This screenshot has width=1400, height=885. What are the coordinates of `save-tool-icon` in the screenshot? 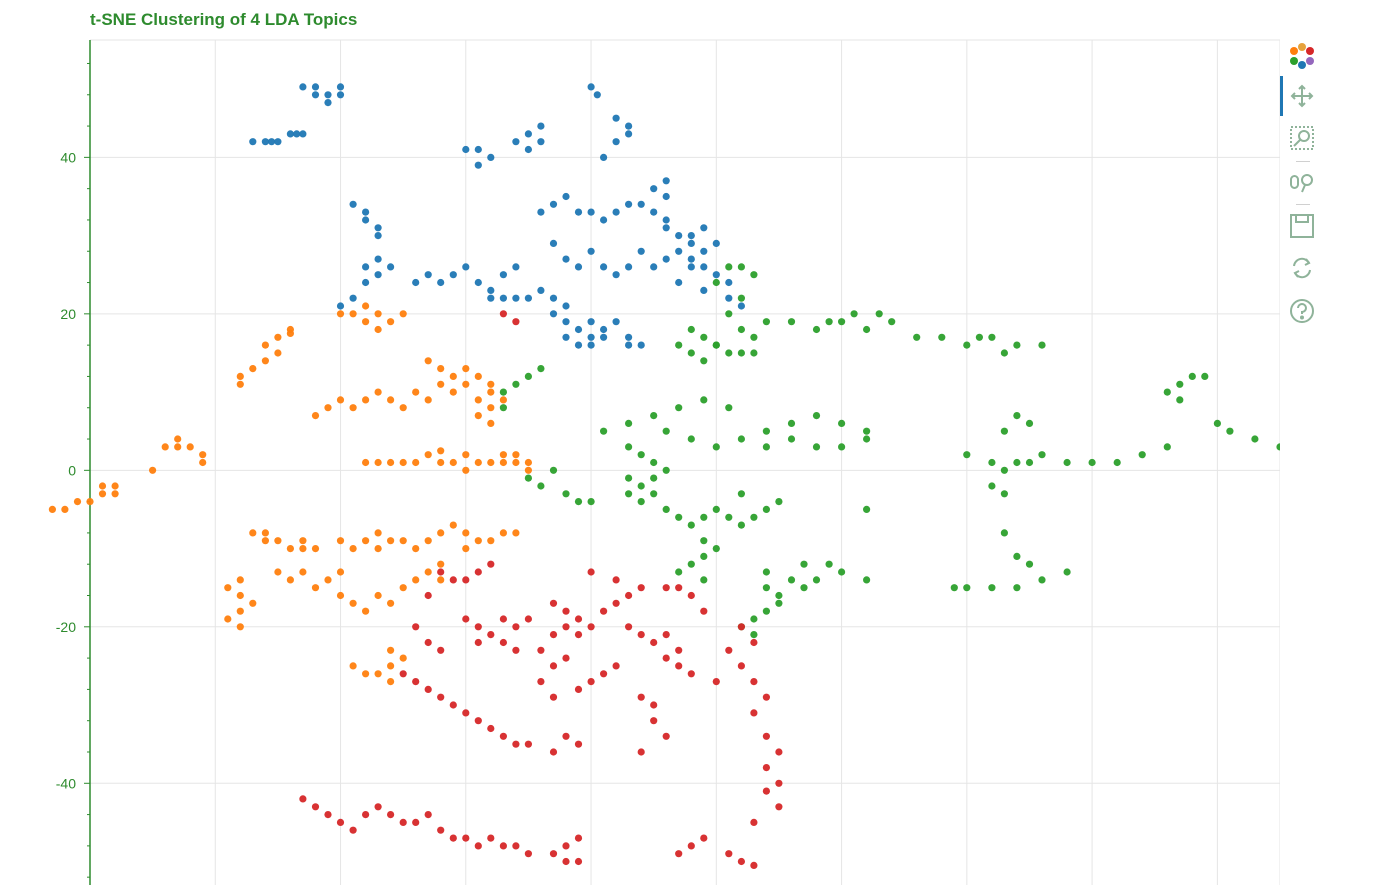 It's located at (1302, 226).